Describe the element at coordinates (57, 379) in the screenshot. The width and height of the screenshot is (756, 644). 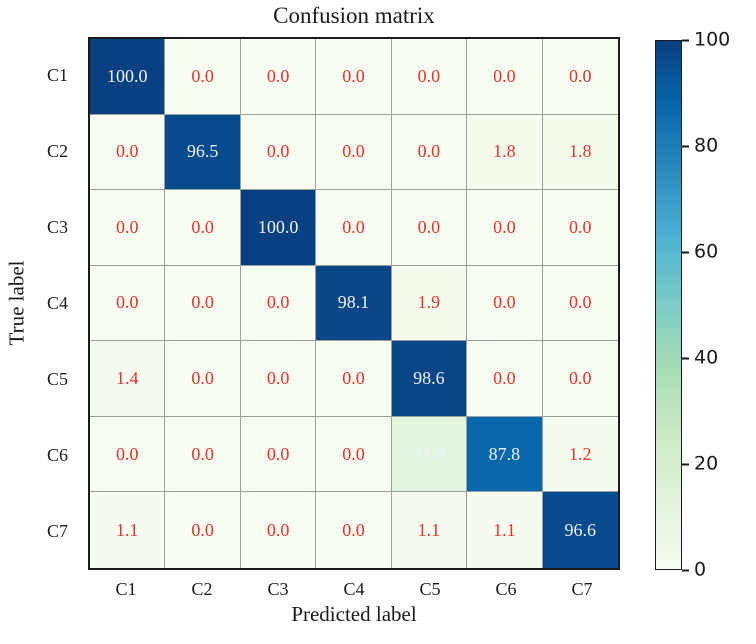
I see `y-tick-label: C5` at that location.